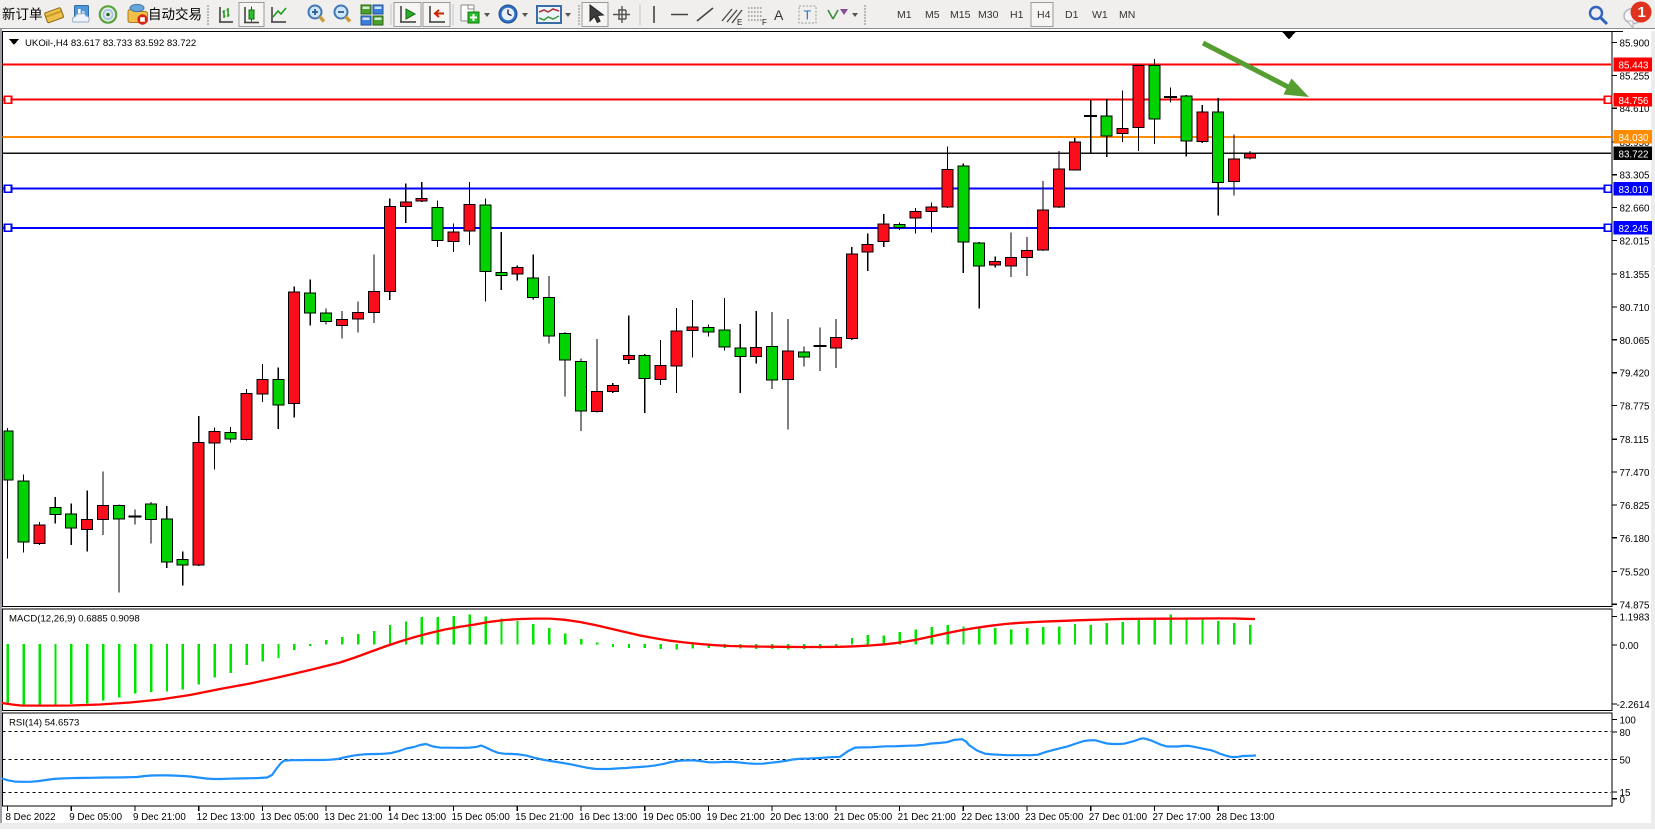 This screenshot has width=1655, height=834. Describe the element at coordinates (1635, 308) in the screenshot. I see `svg-text: 80.710` at that location.